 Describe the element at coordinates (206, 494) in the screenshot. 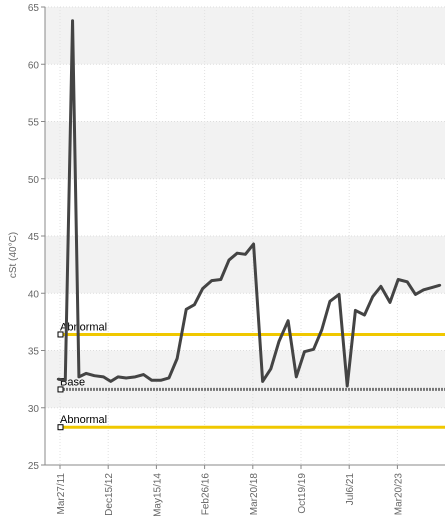

I see `x-tick-label: Feb26/16` at that location.